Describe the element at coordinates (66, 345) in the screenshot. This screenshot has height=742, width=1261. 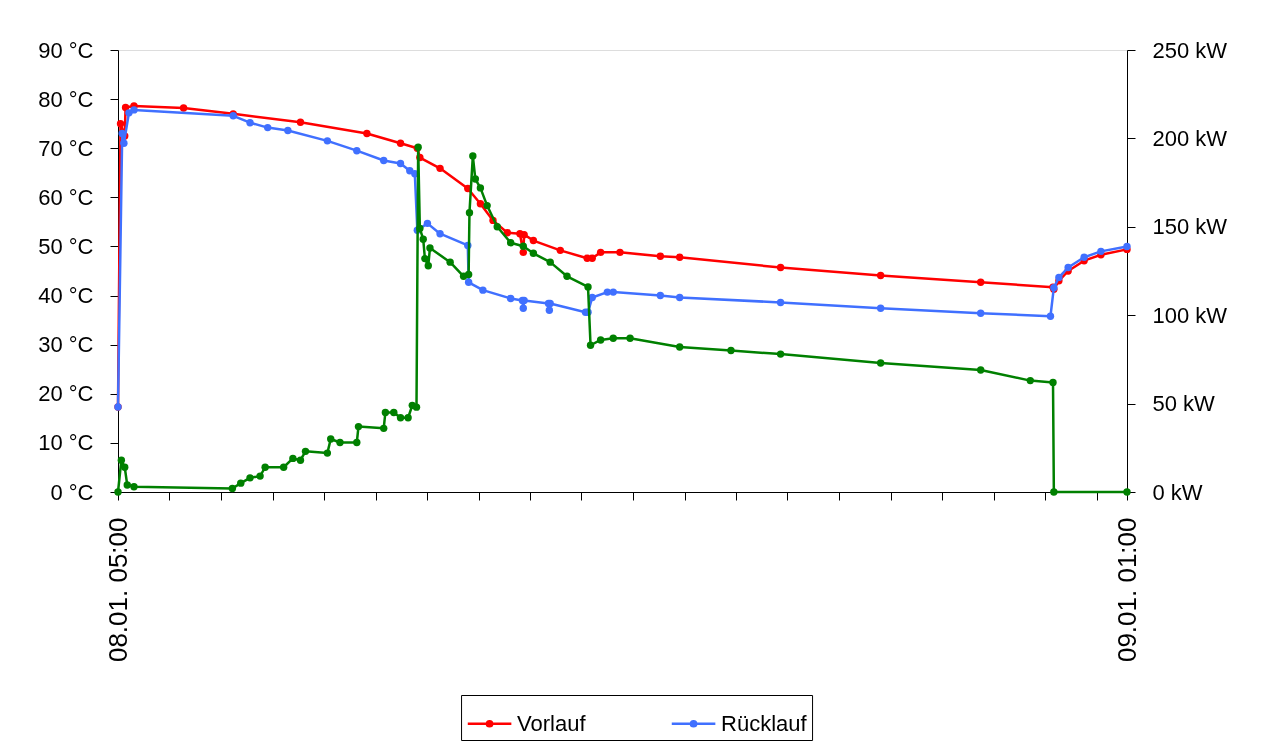
I see `y-tick-label: 30 °C` at that location.